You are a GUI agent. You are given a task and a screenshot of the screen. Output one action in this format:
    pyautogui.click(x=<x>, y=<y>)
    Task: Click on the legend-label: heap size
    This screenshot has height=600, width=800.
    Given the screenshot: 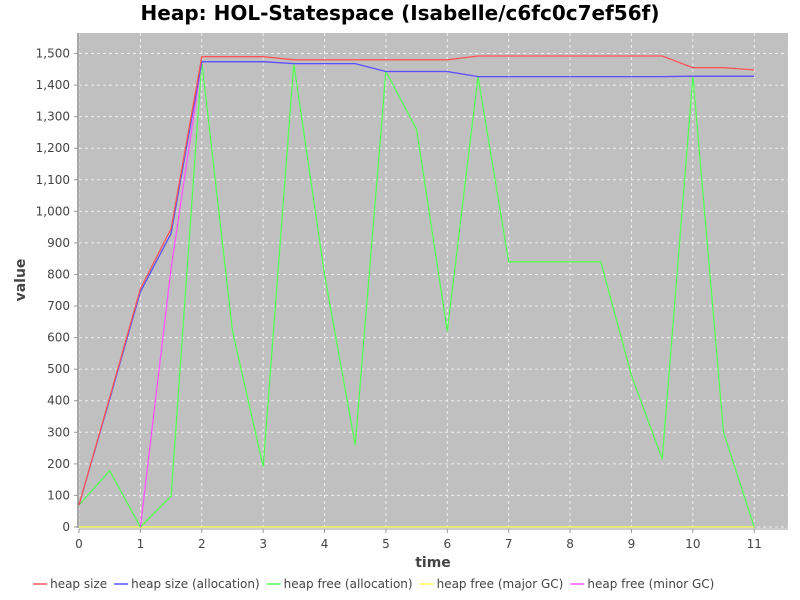 What is the action you would take?
    pyautogui.click(x=78, y=584)
    